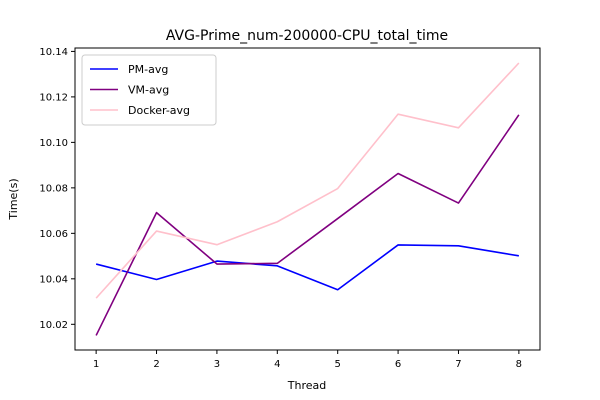  I want to click on legend-label: VM-avg, so click(148, 90).